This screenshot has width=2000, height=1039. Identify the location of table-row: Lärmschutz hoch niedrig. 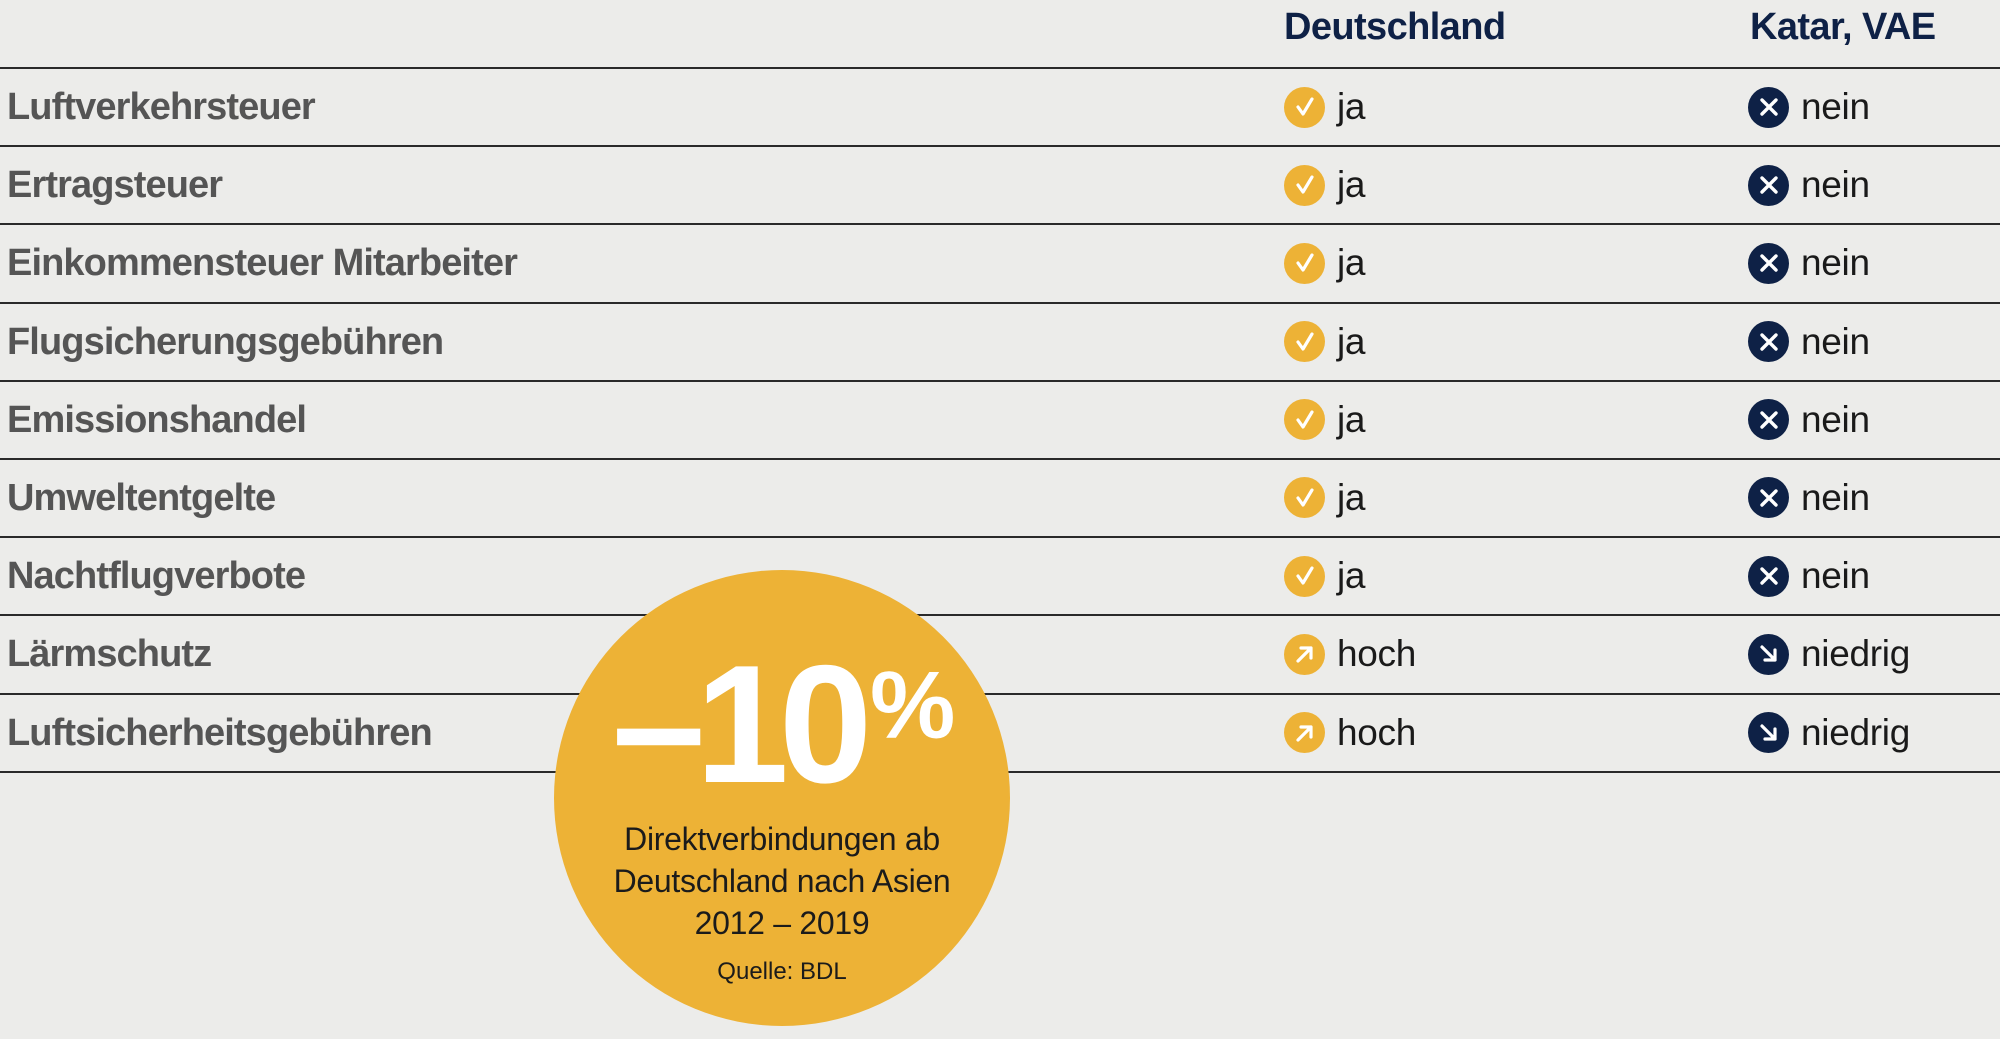
(1000, 653).